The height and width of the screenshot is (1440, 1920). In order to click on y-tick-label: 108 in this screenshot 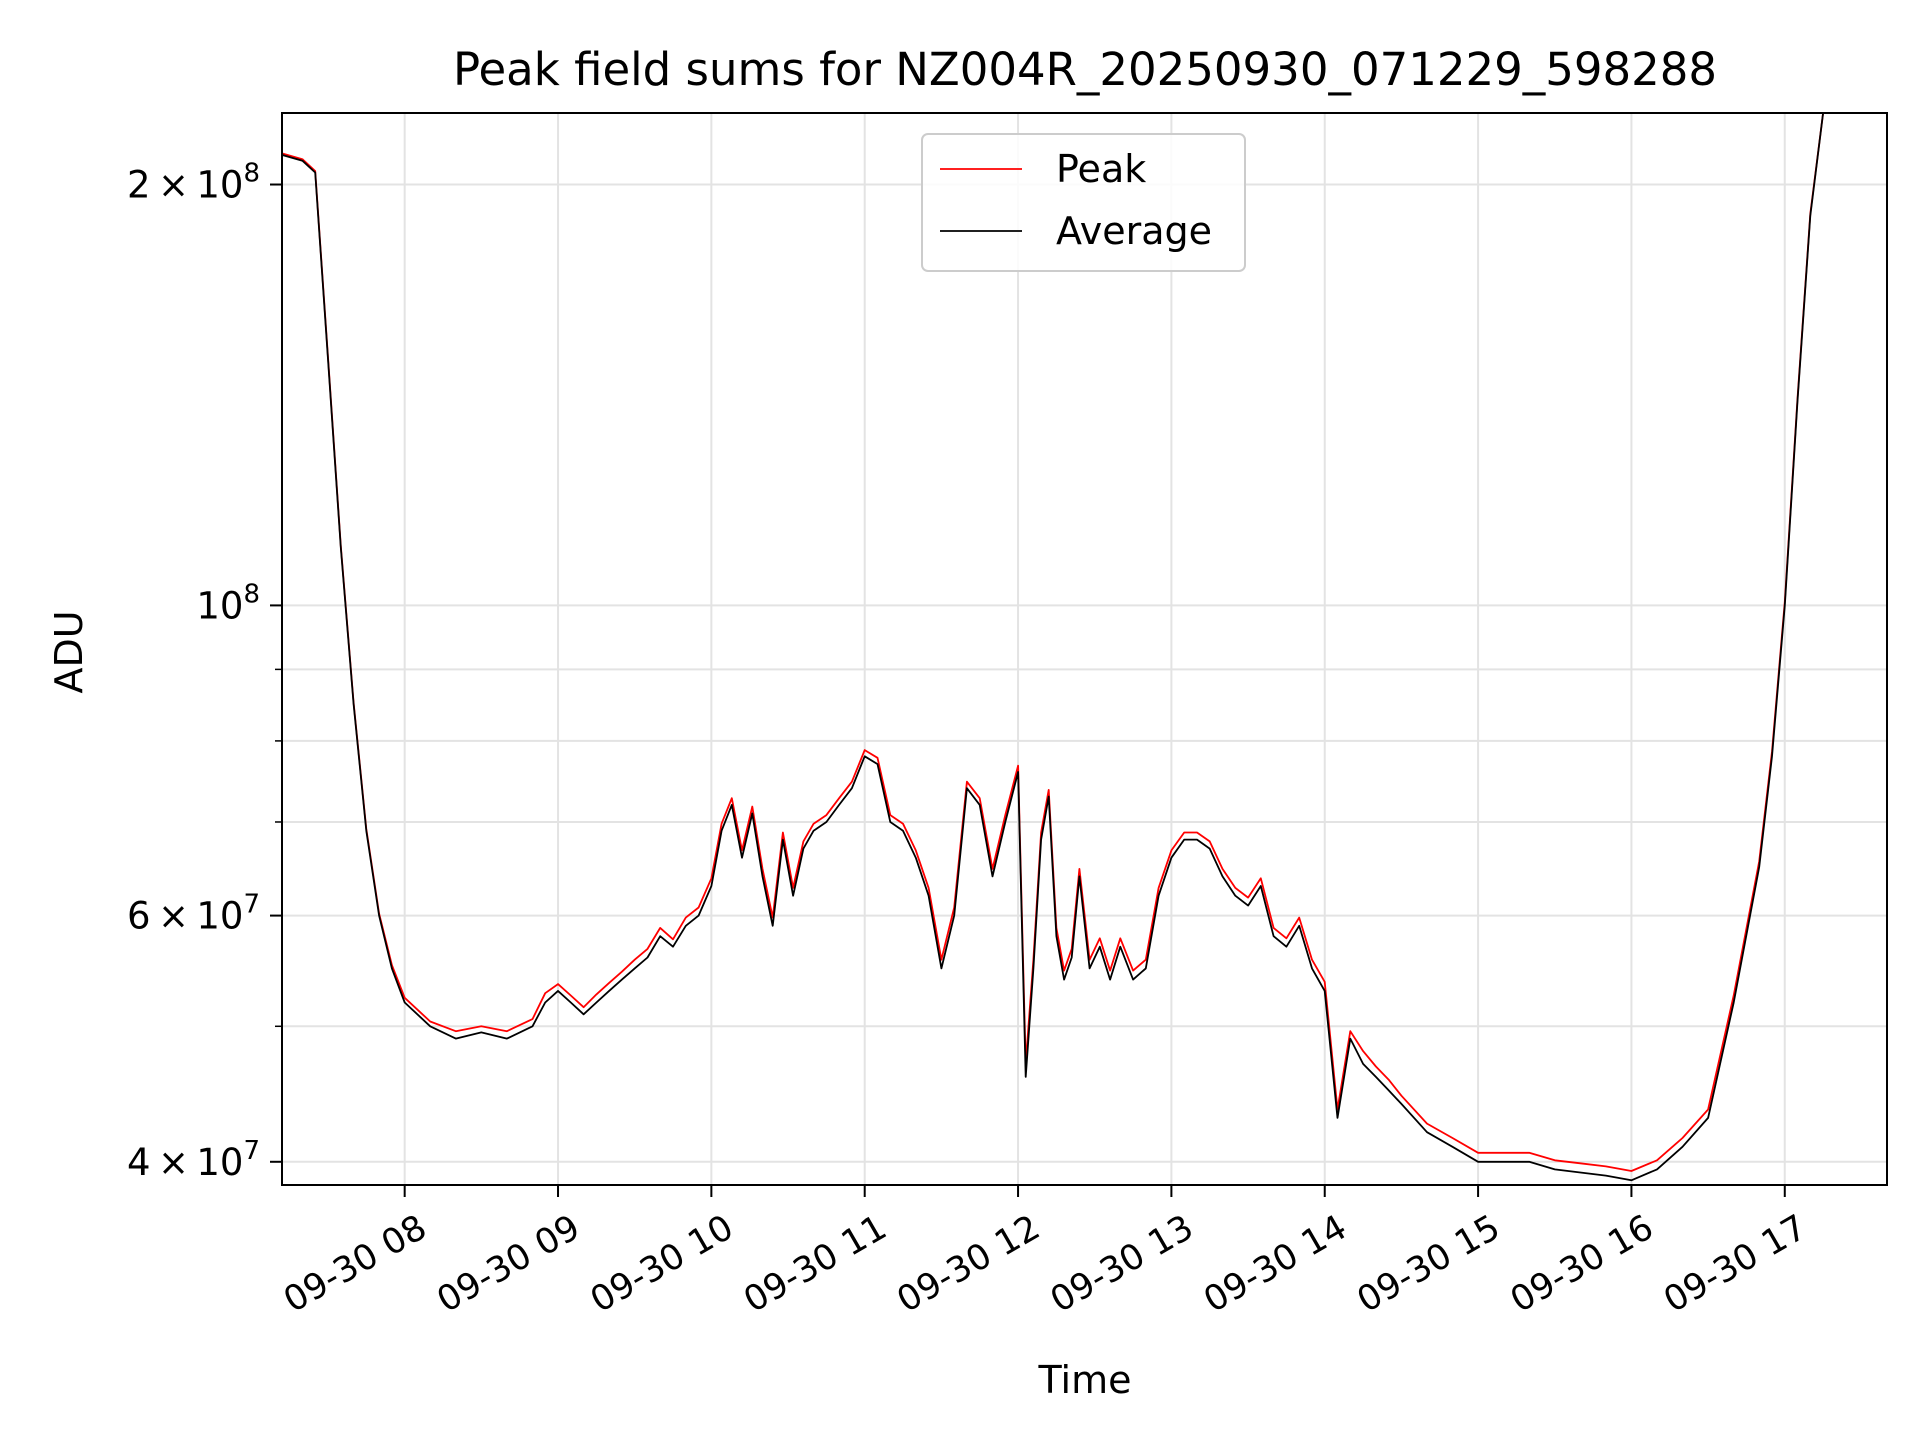, I will do `click(228, 603)`.